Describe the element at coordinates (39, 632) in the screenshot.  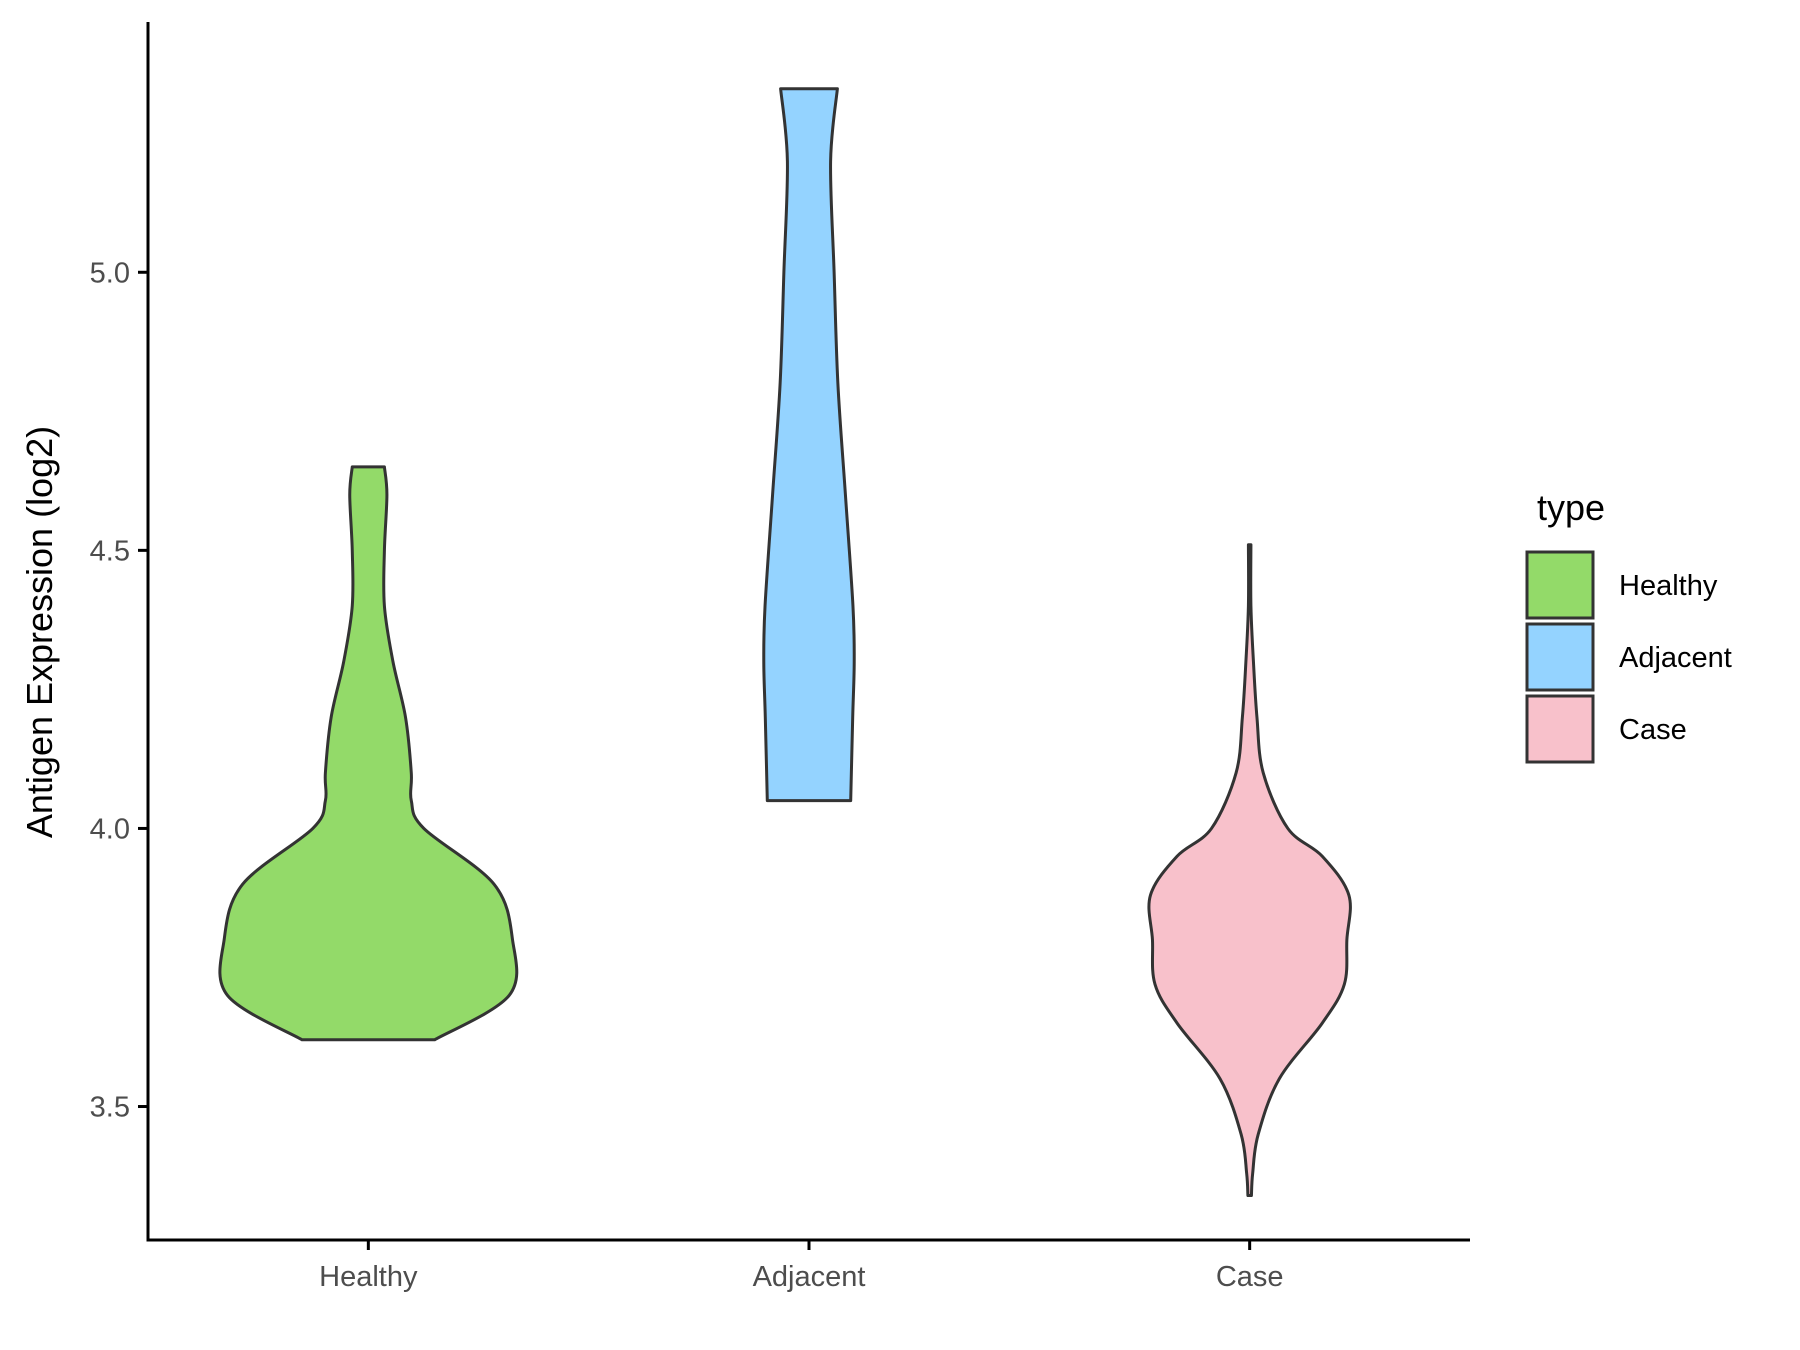
I see `y-axis-title: Antigen Expression (log2)` at that location.